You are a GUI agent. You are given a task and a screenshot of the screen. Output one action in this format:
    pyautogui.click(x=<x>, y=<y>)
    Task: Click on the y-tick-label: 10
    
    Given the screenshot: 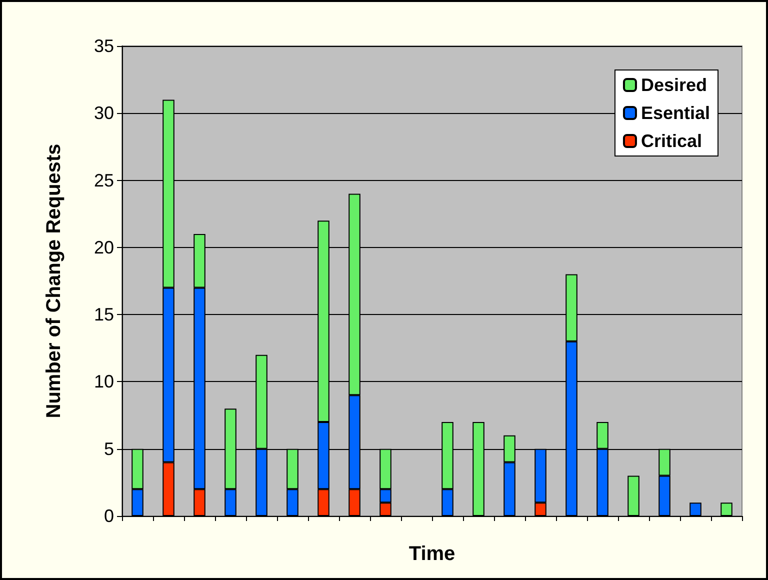 What is the action you would take?
    pyautogui.click(x=104, y=382)
    